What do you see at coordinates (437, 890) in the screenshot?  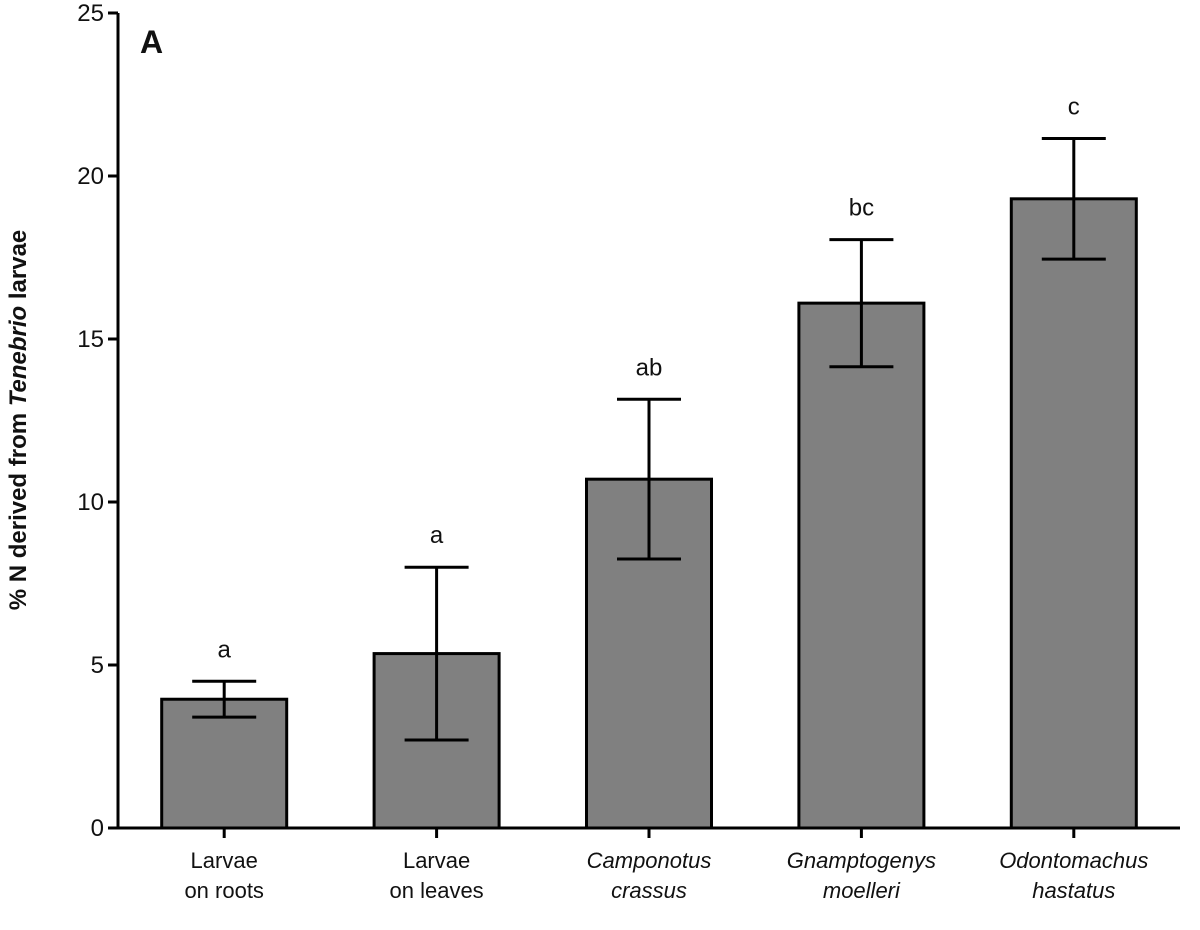 I see `x-tick-label-line: on leaves` at bounding box center [437, 890].